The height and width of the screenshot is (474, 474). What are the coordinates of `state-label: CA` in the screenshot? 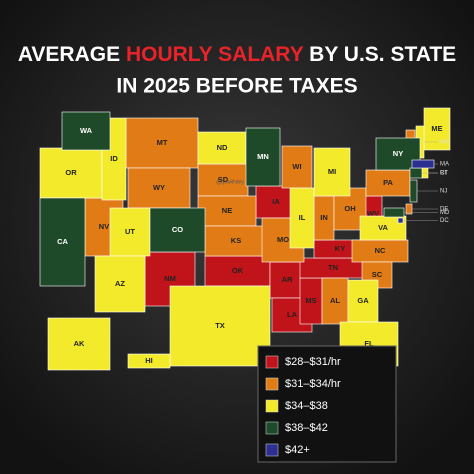 It's located at (62, 241).